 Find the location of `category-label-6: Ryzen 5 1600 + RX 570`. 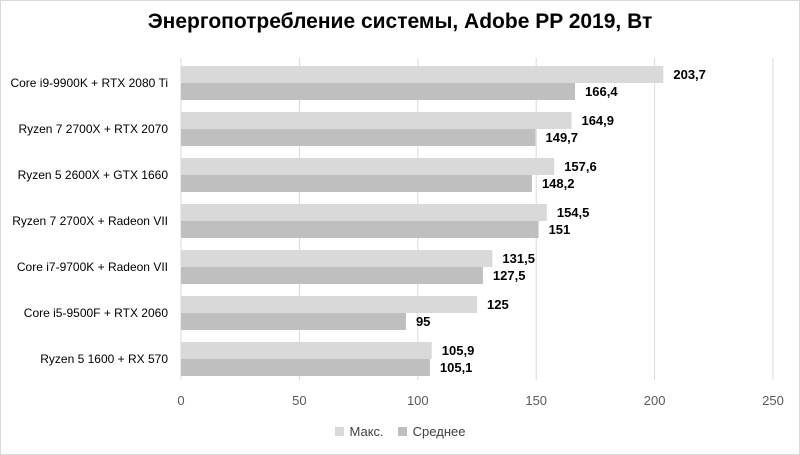

category-label-6: Ryzen 5 1600 + RX 570 is located at coordinates (104, 359).